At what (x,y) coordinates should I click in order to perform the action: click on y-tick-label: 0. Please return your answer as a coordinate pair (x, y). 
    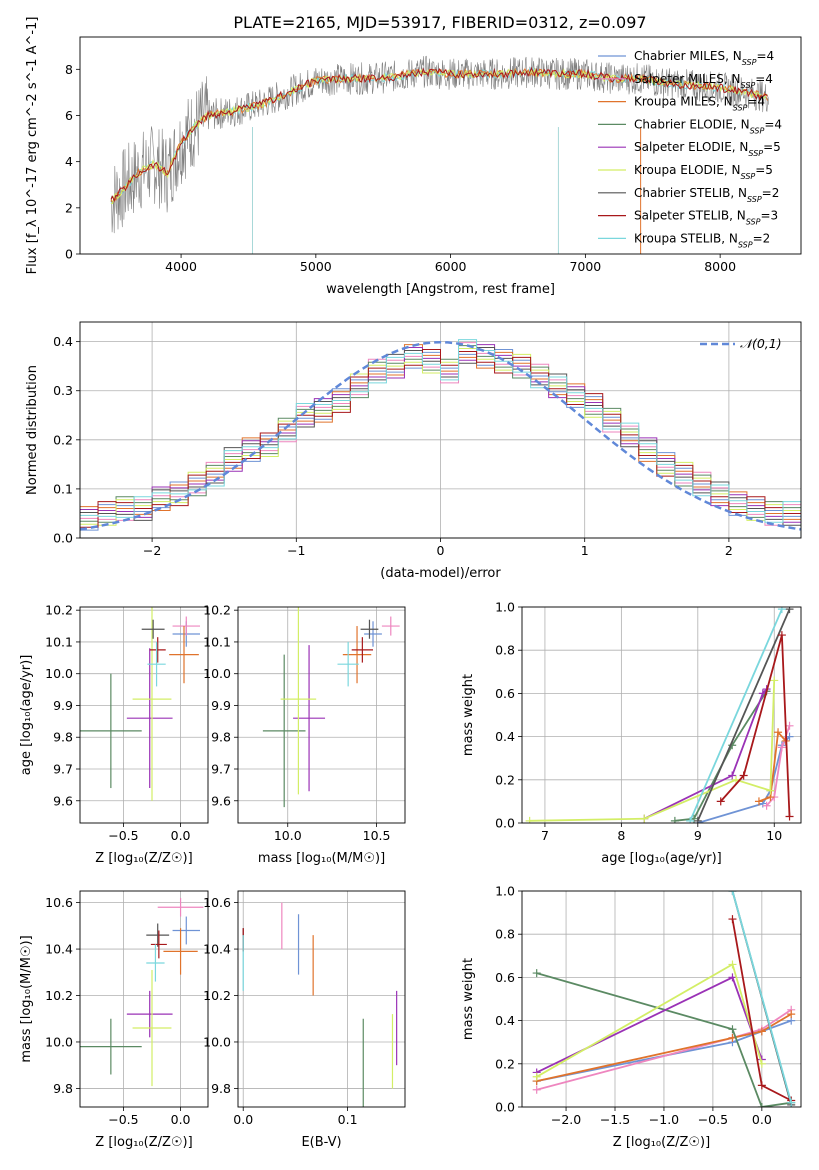
    Looking at the image, I should click on (69, 254).